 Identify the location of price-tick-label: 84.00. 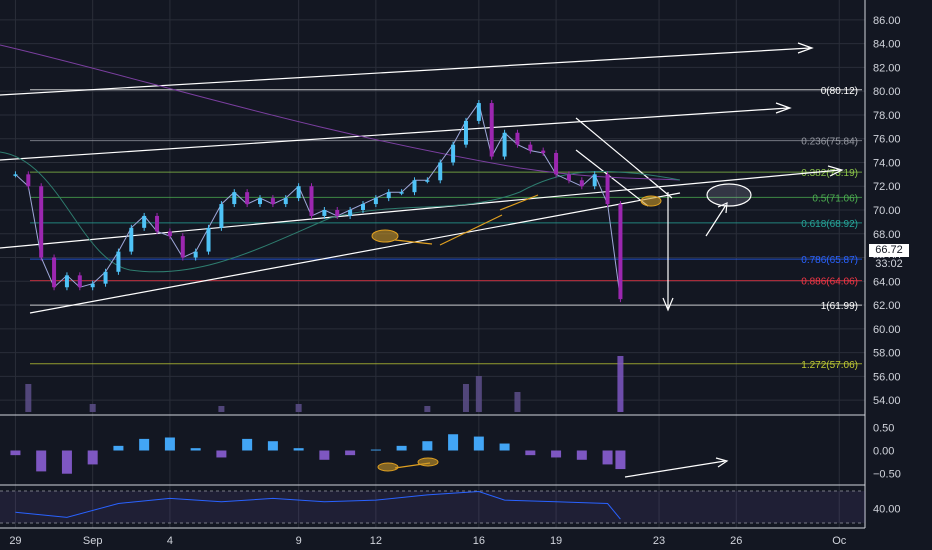
(887, 45).